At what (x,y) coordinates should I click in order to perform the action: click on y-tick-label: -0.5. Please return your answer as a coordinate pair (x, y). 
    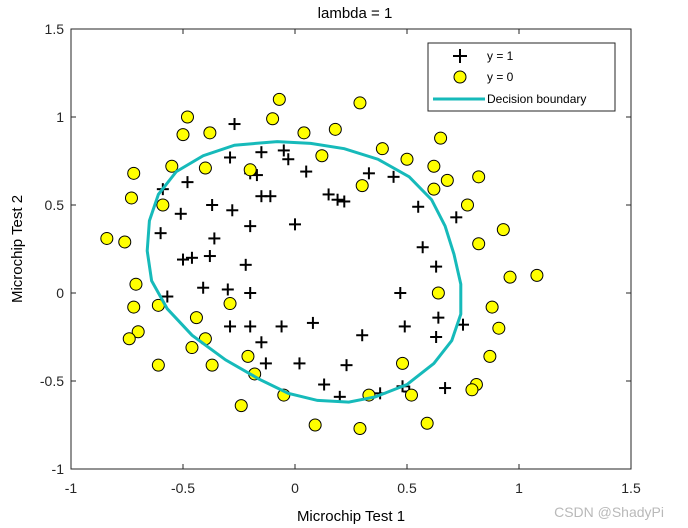
    Looking at the image, I should click on (52, 381).